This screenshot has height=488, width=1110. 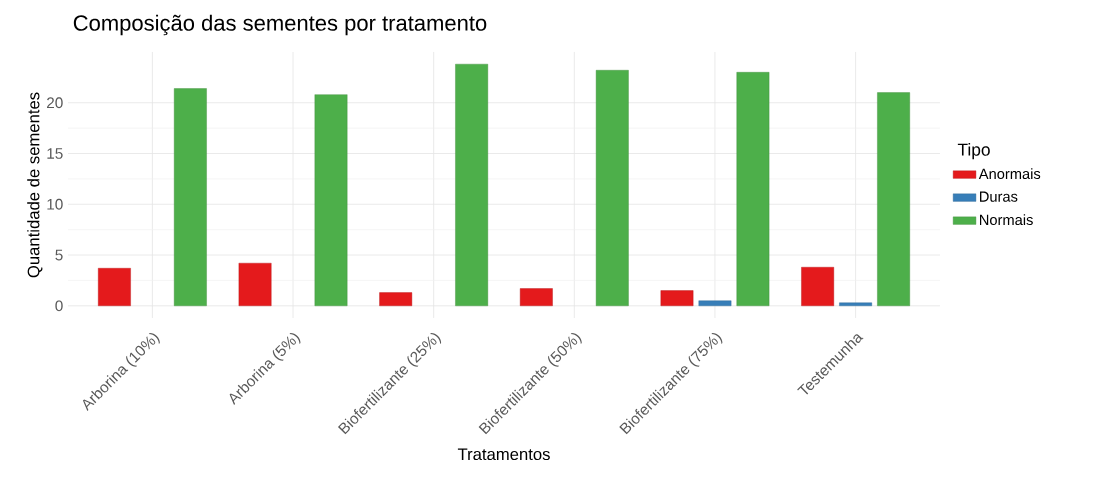 I want to click on legend-label: Anormais, so click(x=1009, y=174).